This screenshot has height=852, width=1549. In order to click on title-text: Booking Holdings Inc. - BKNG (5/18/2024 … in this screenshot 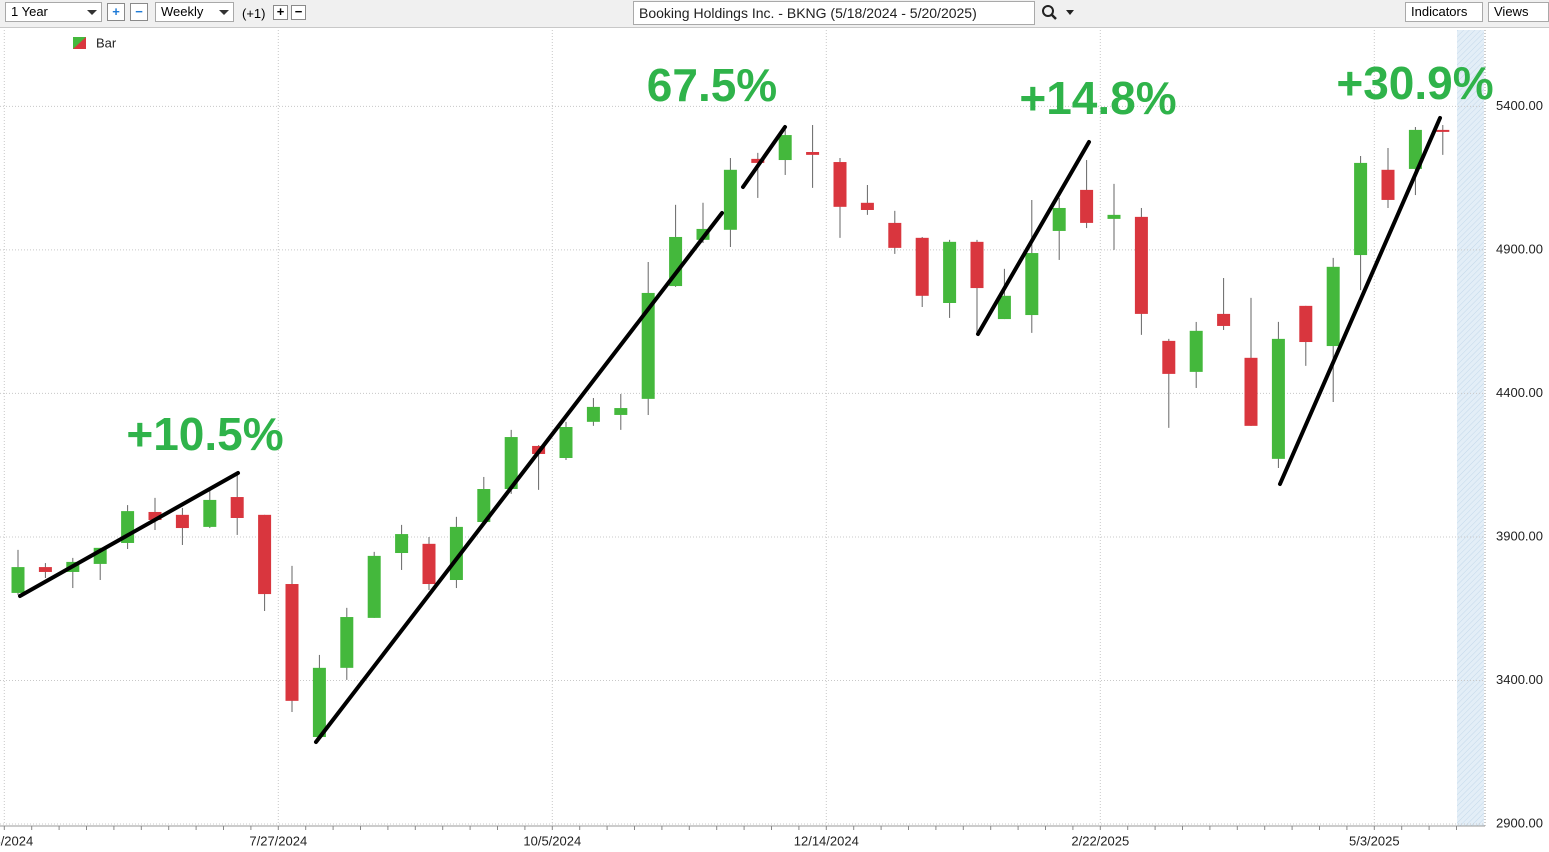, I will do `click(808, 13)`.